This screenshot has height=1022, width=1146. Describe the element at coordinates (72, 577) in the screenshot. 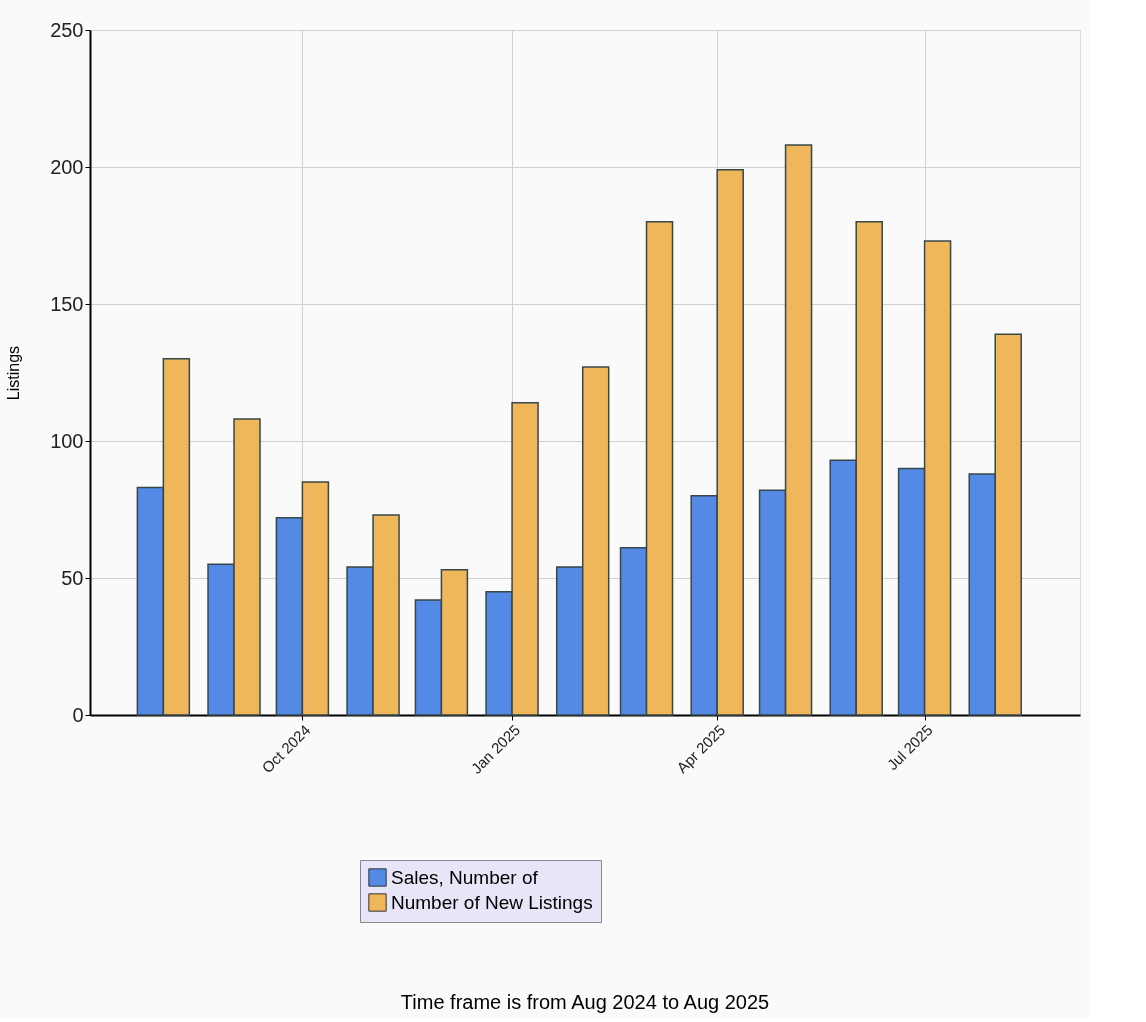

I see `y-tick-label: 50` at that location.